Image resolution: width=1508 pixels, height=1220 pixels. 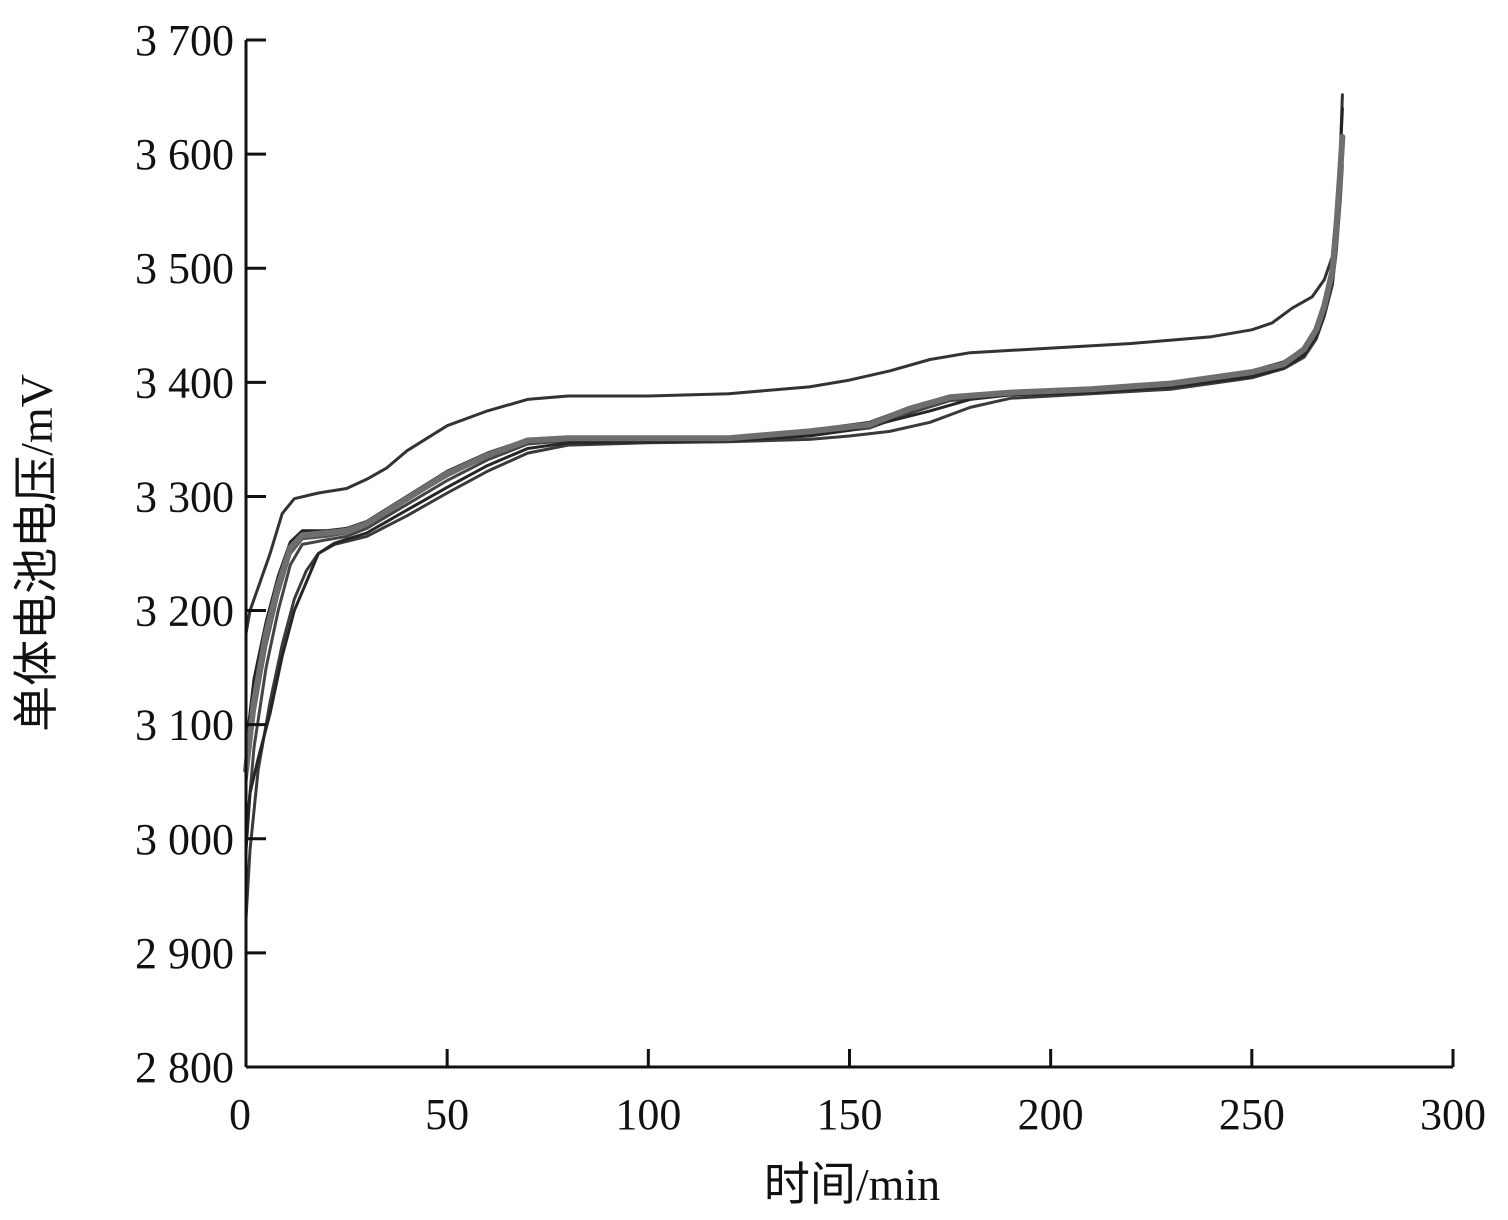 What do you see at coordinates (850, 1114) in the screenshot?
I see `x-tick-label: 150` at bounding box center [850, 1114].